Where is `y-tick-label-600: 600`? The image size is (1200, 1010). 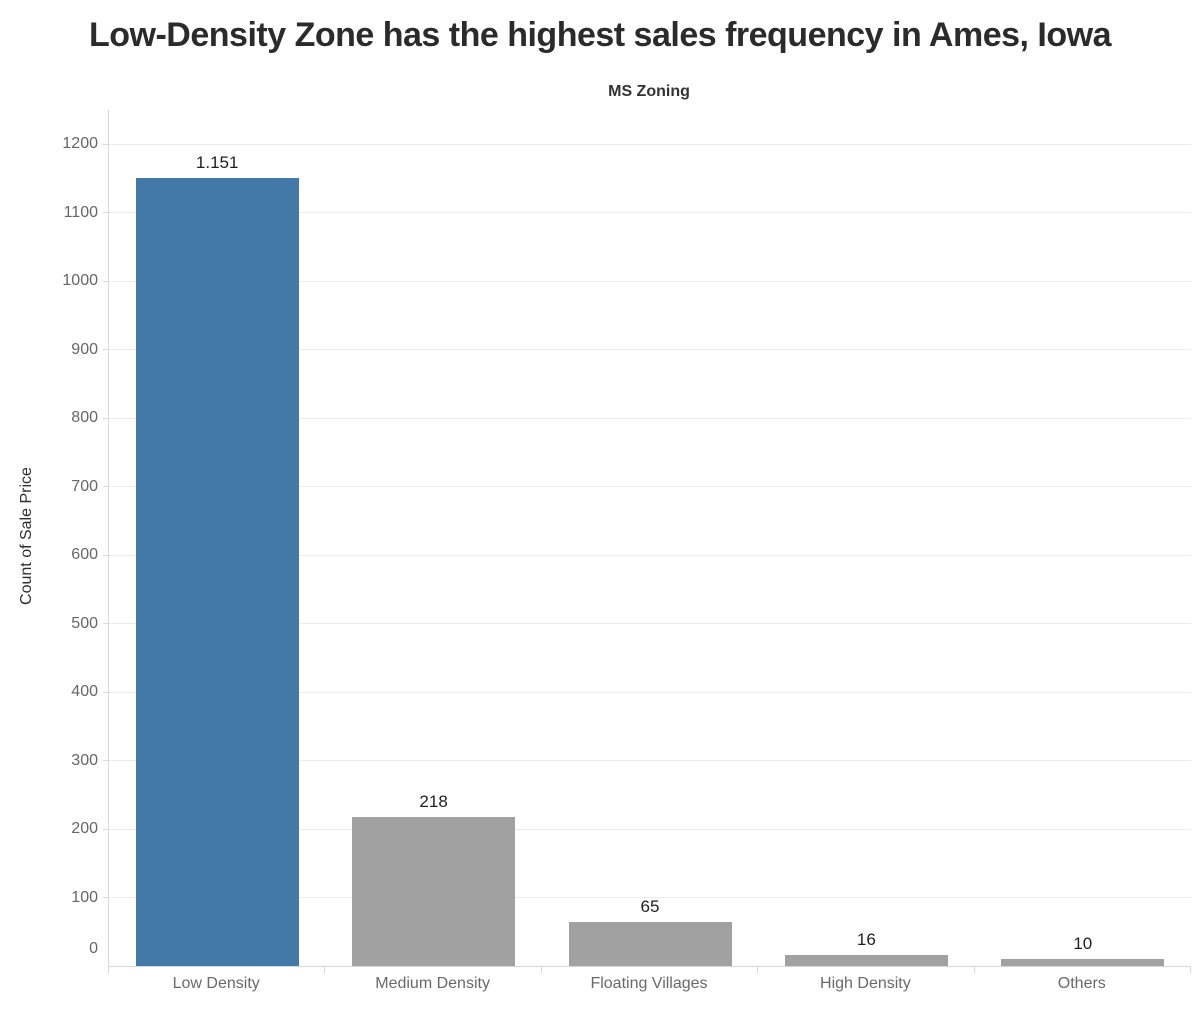 y-tick-label-600: 600 is located at coordinates (84, 555).